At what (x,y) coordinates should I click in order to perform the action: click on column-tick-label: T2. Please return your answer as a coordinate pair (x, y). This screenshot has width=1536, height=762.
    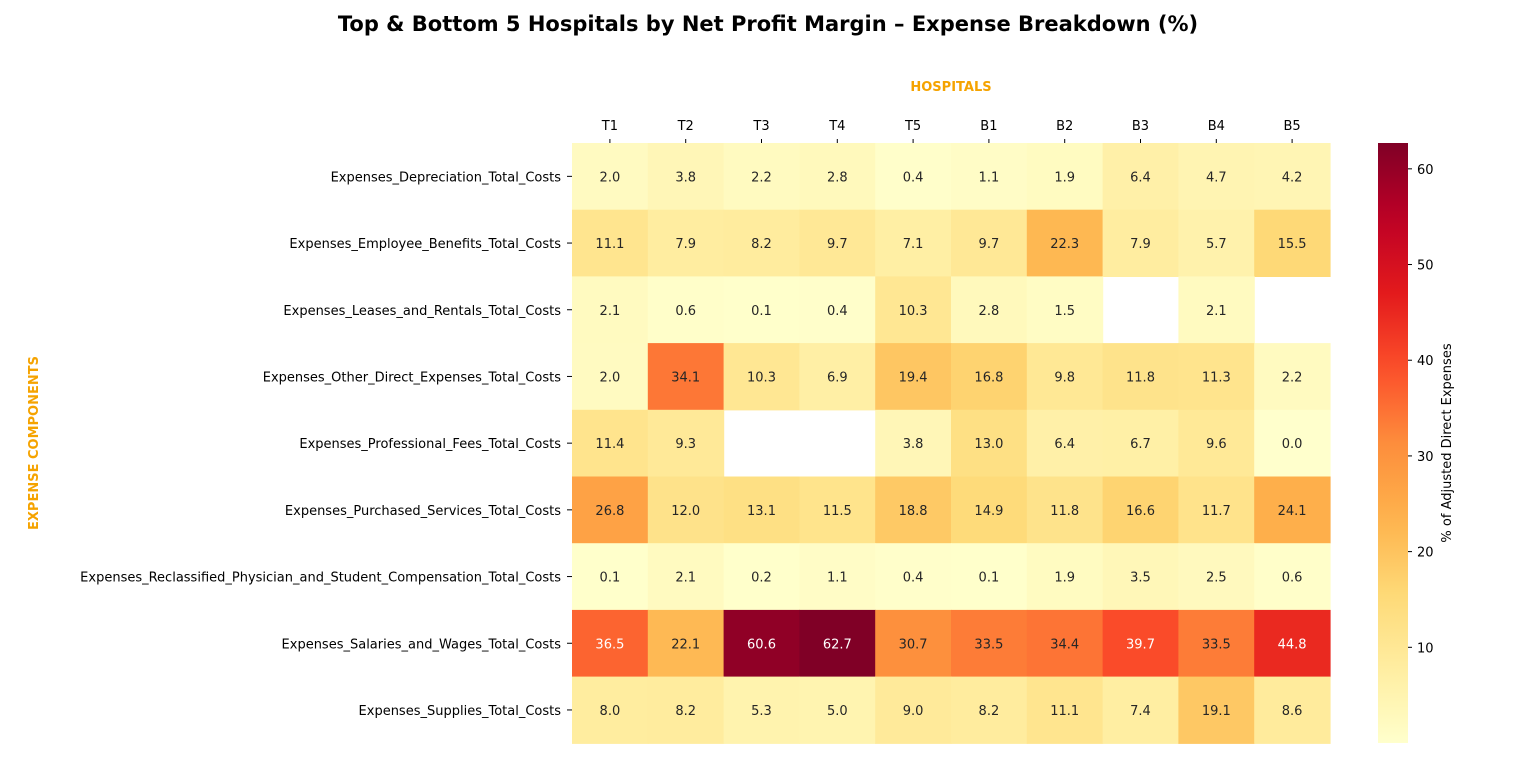
    Looking at the image, I should click on (685, 126).